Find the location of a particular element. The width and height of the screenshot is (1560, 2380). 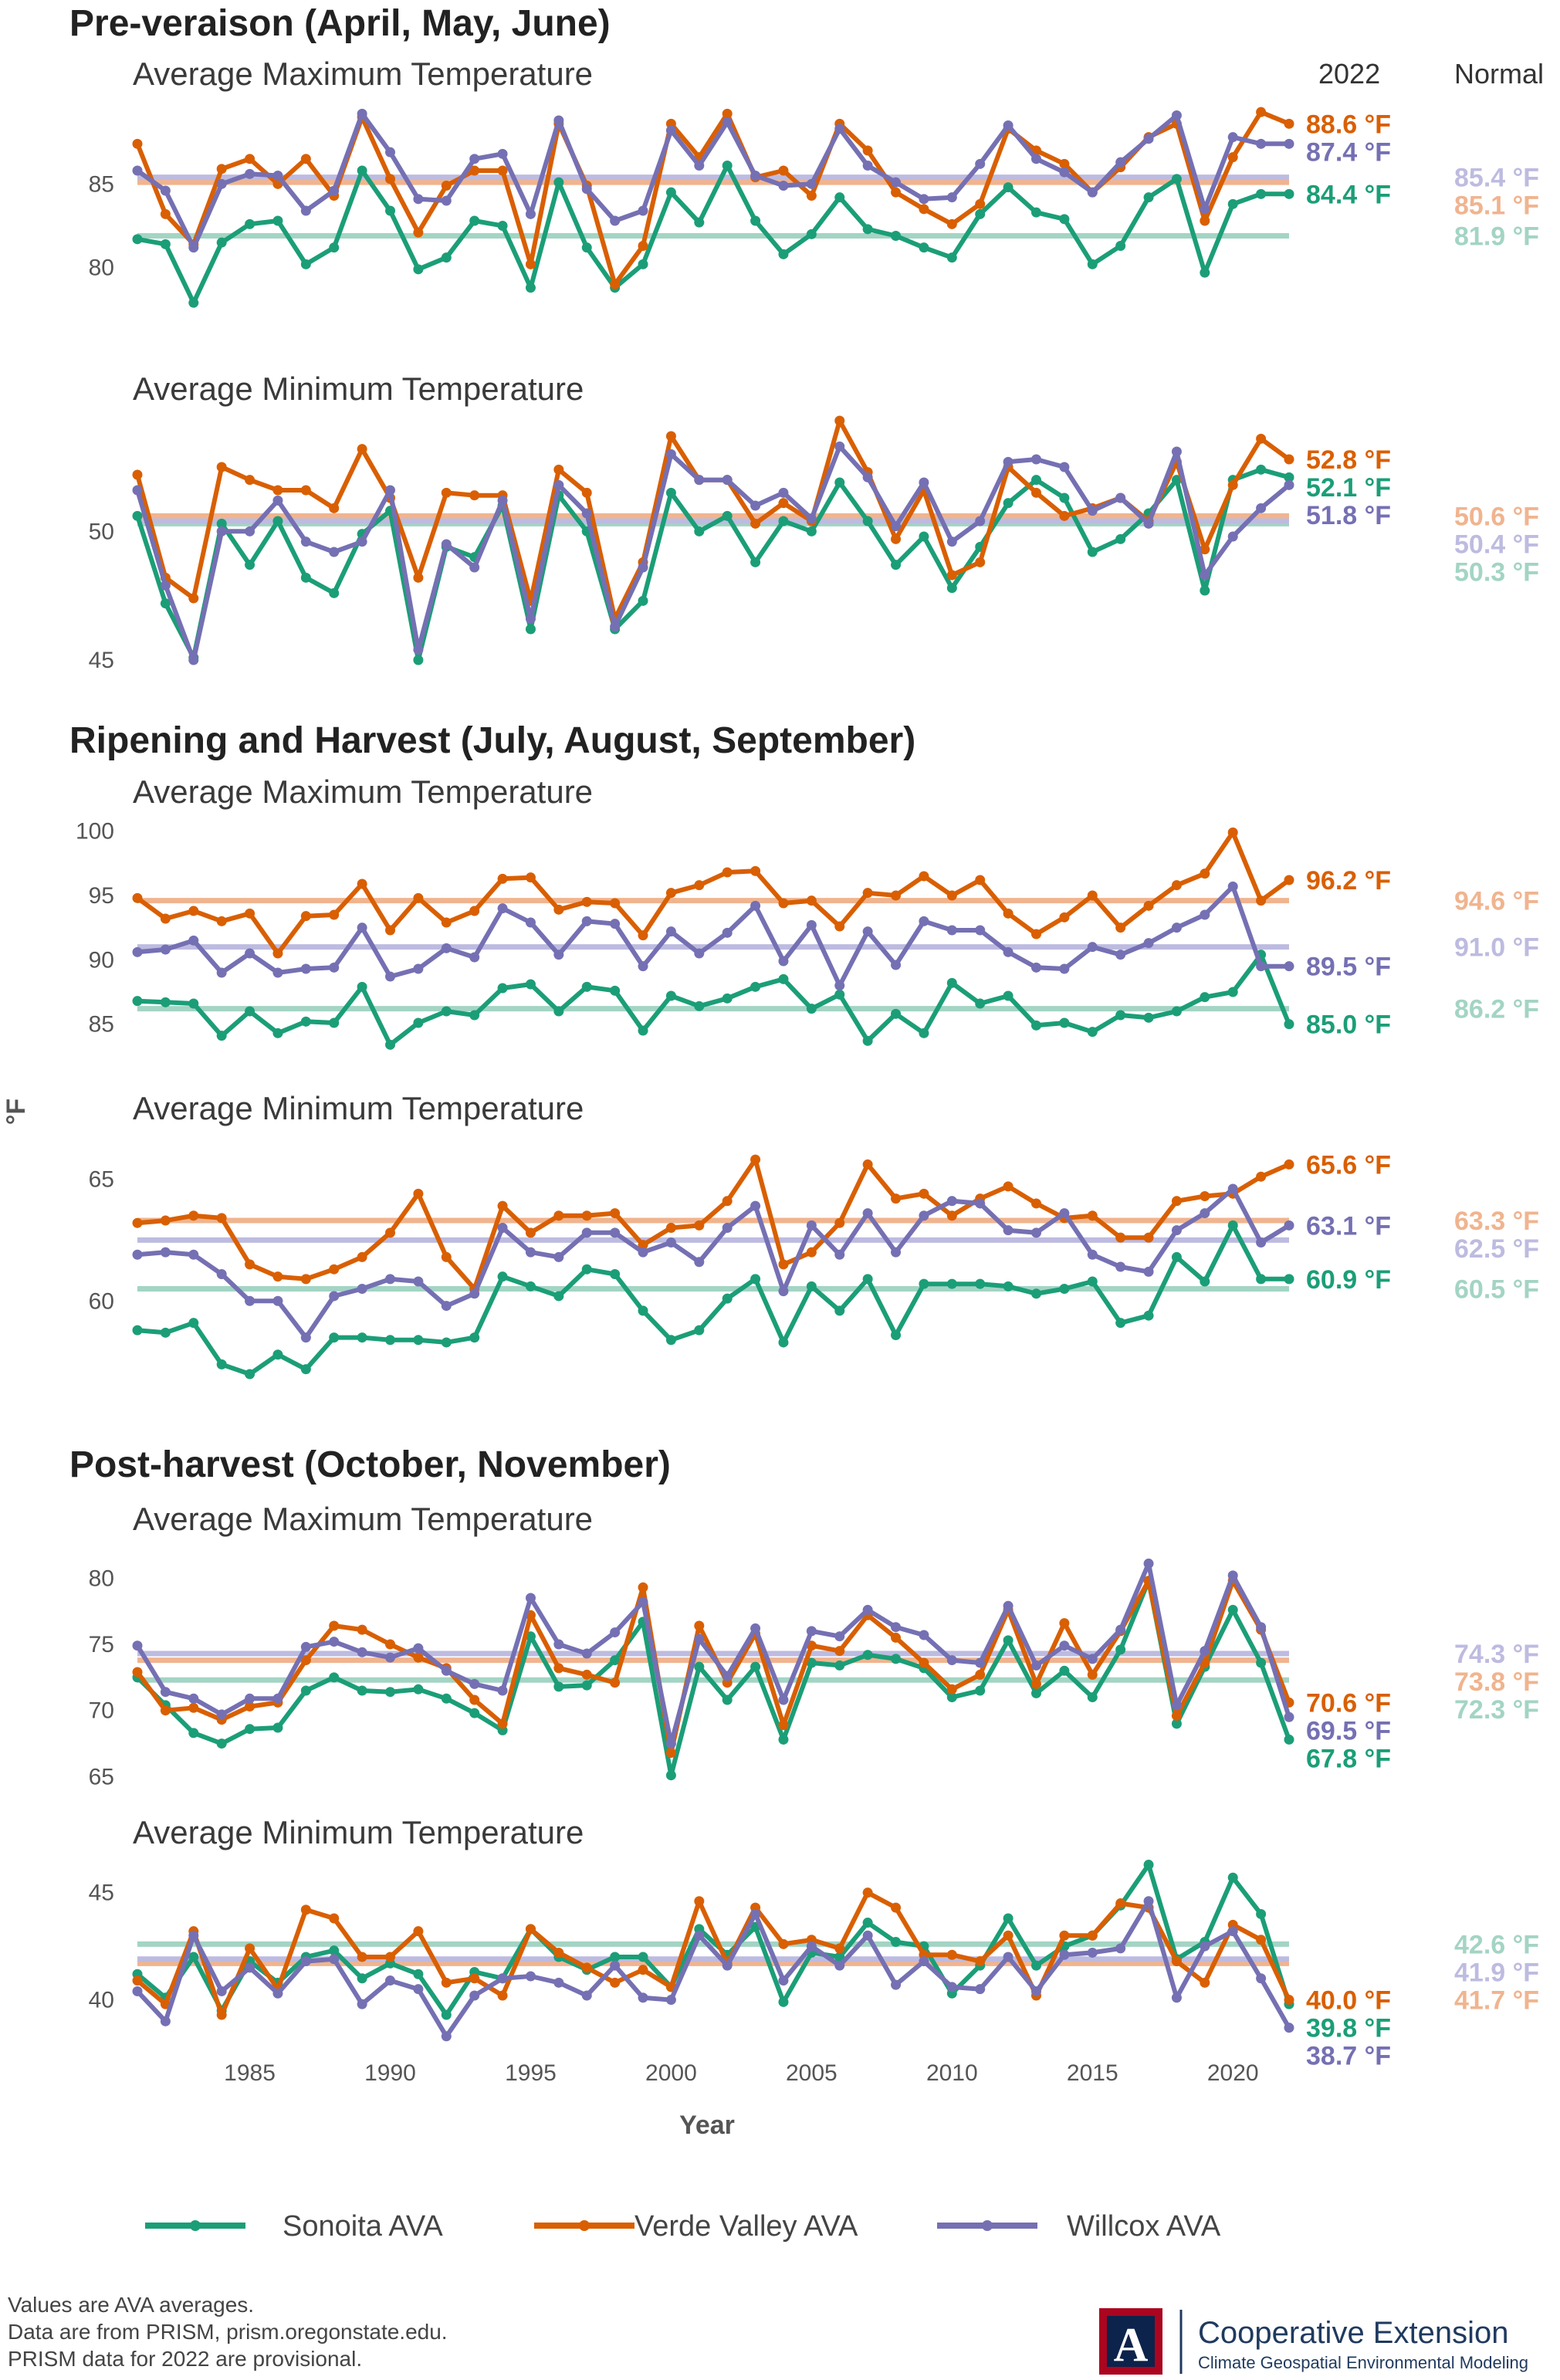

end-value-label: 39.8 °F is located at coordinates (1348, 2028).